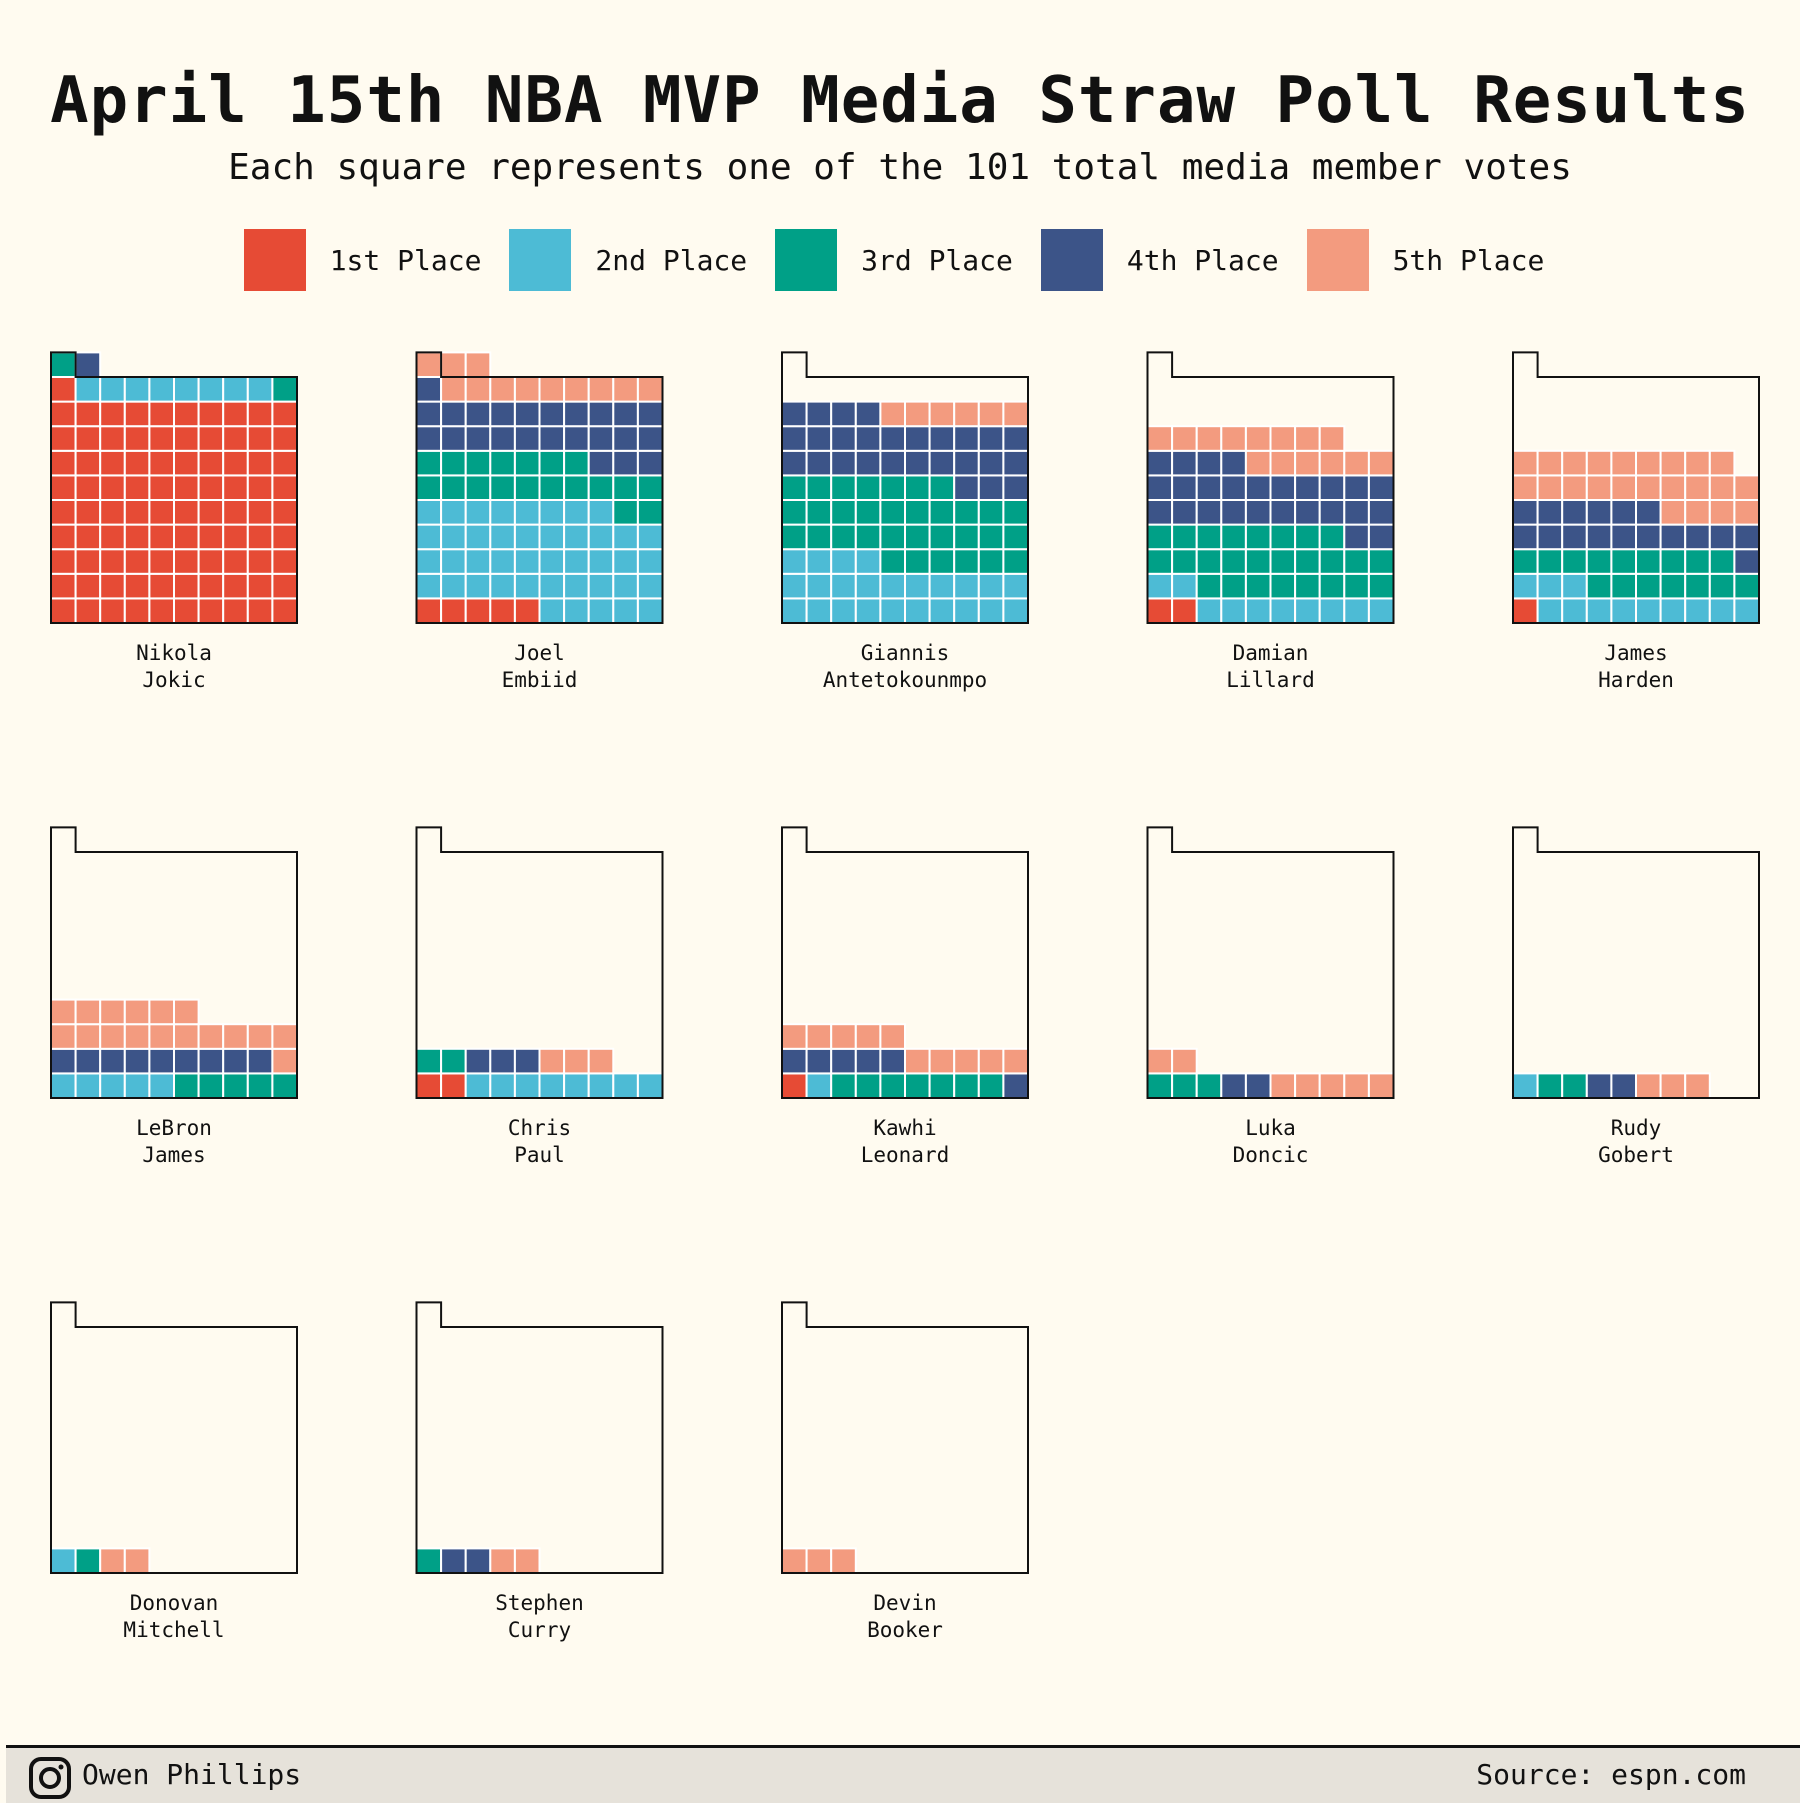  I want to click on player-first-name: Stephen, so click(539, 1603).